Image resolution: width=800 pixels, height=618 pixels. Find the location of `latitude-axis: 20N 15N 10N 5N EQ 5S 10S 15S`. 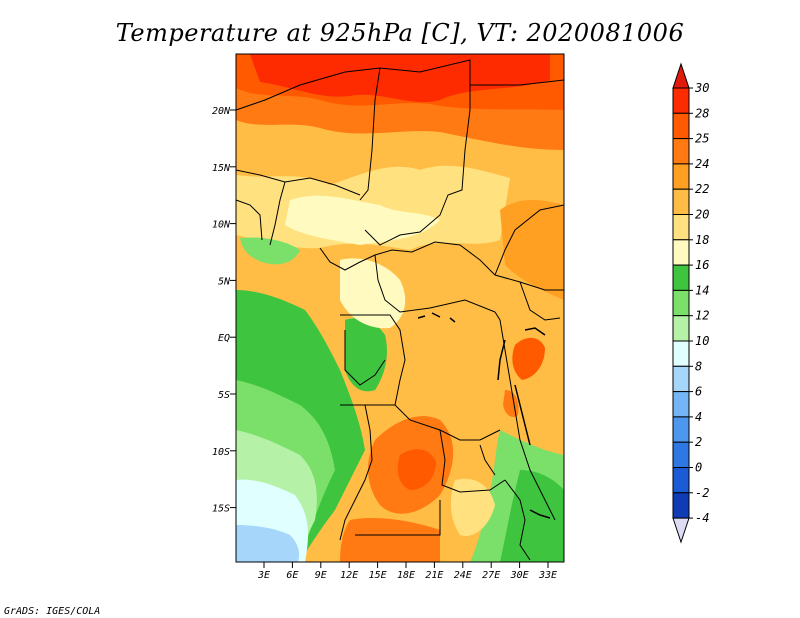

latitude-axis: 20N 15N 10N 5N EQ 5S 10S 15S is located at coordinates (224, 310).